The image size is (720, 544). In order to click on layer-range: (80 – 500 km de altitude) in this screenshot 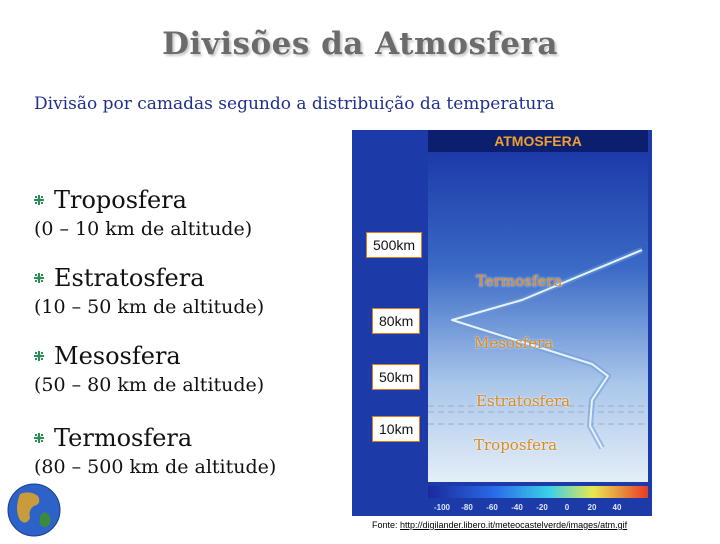, I will do `click(155, 467)`.